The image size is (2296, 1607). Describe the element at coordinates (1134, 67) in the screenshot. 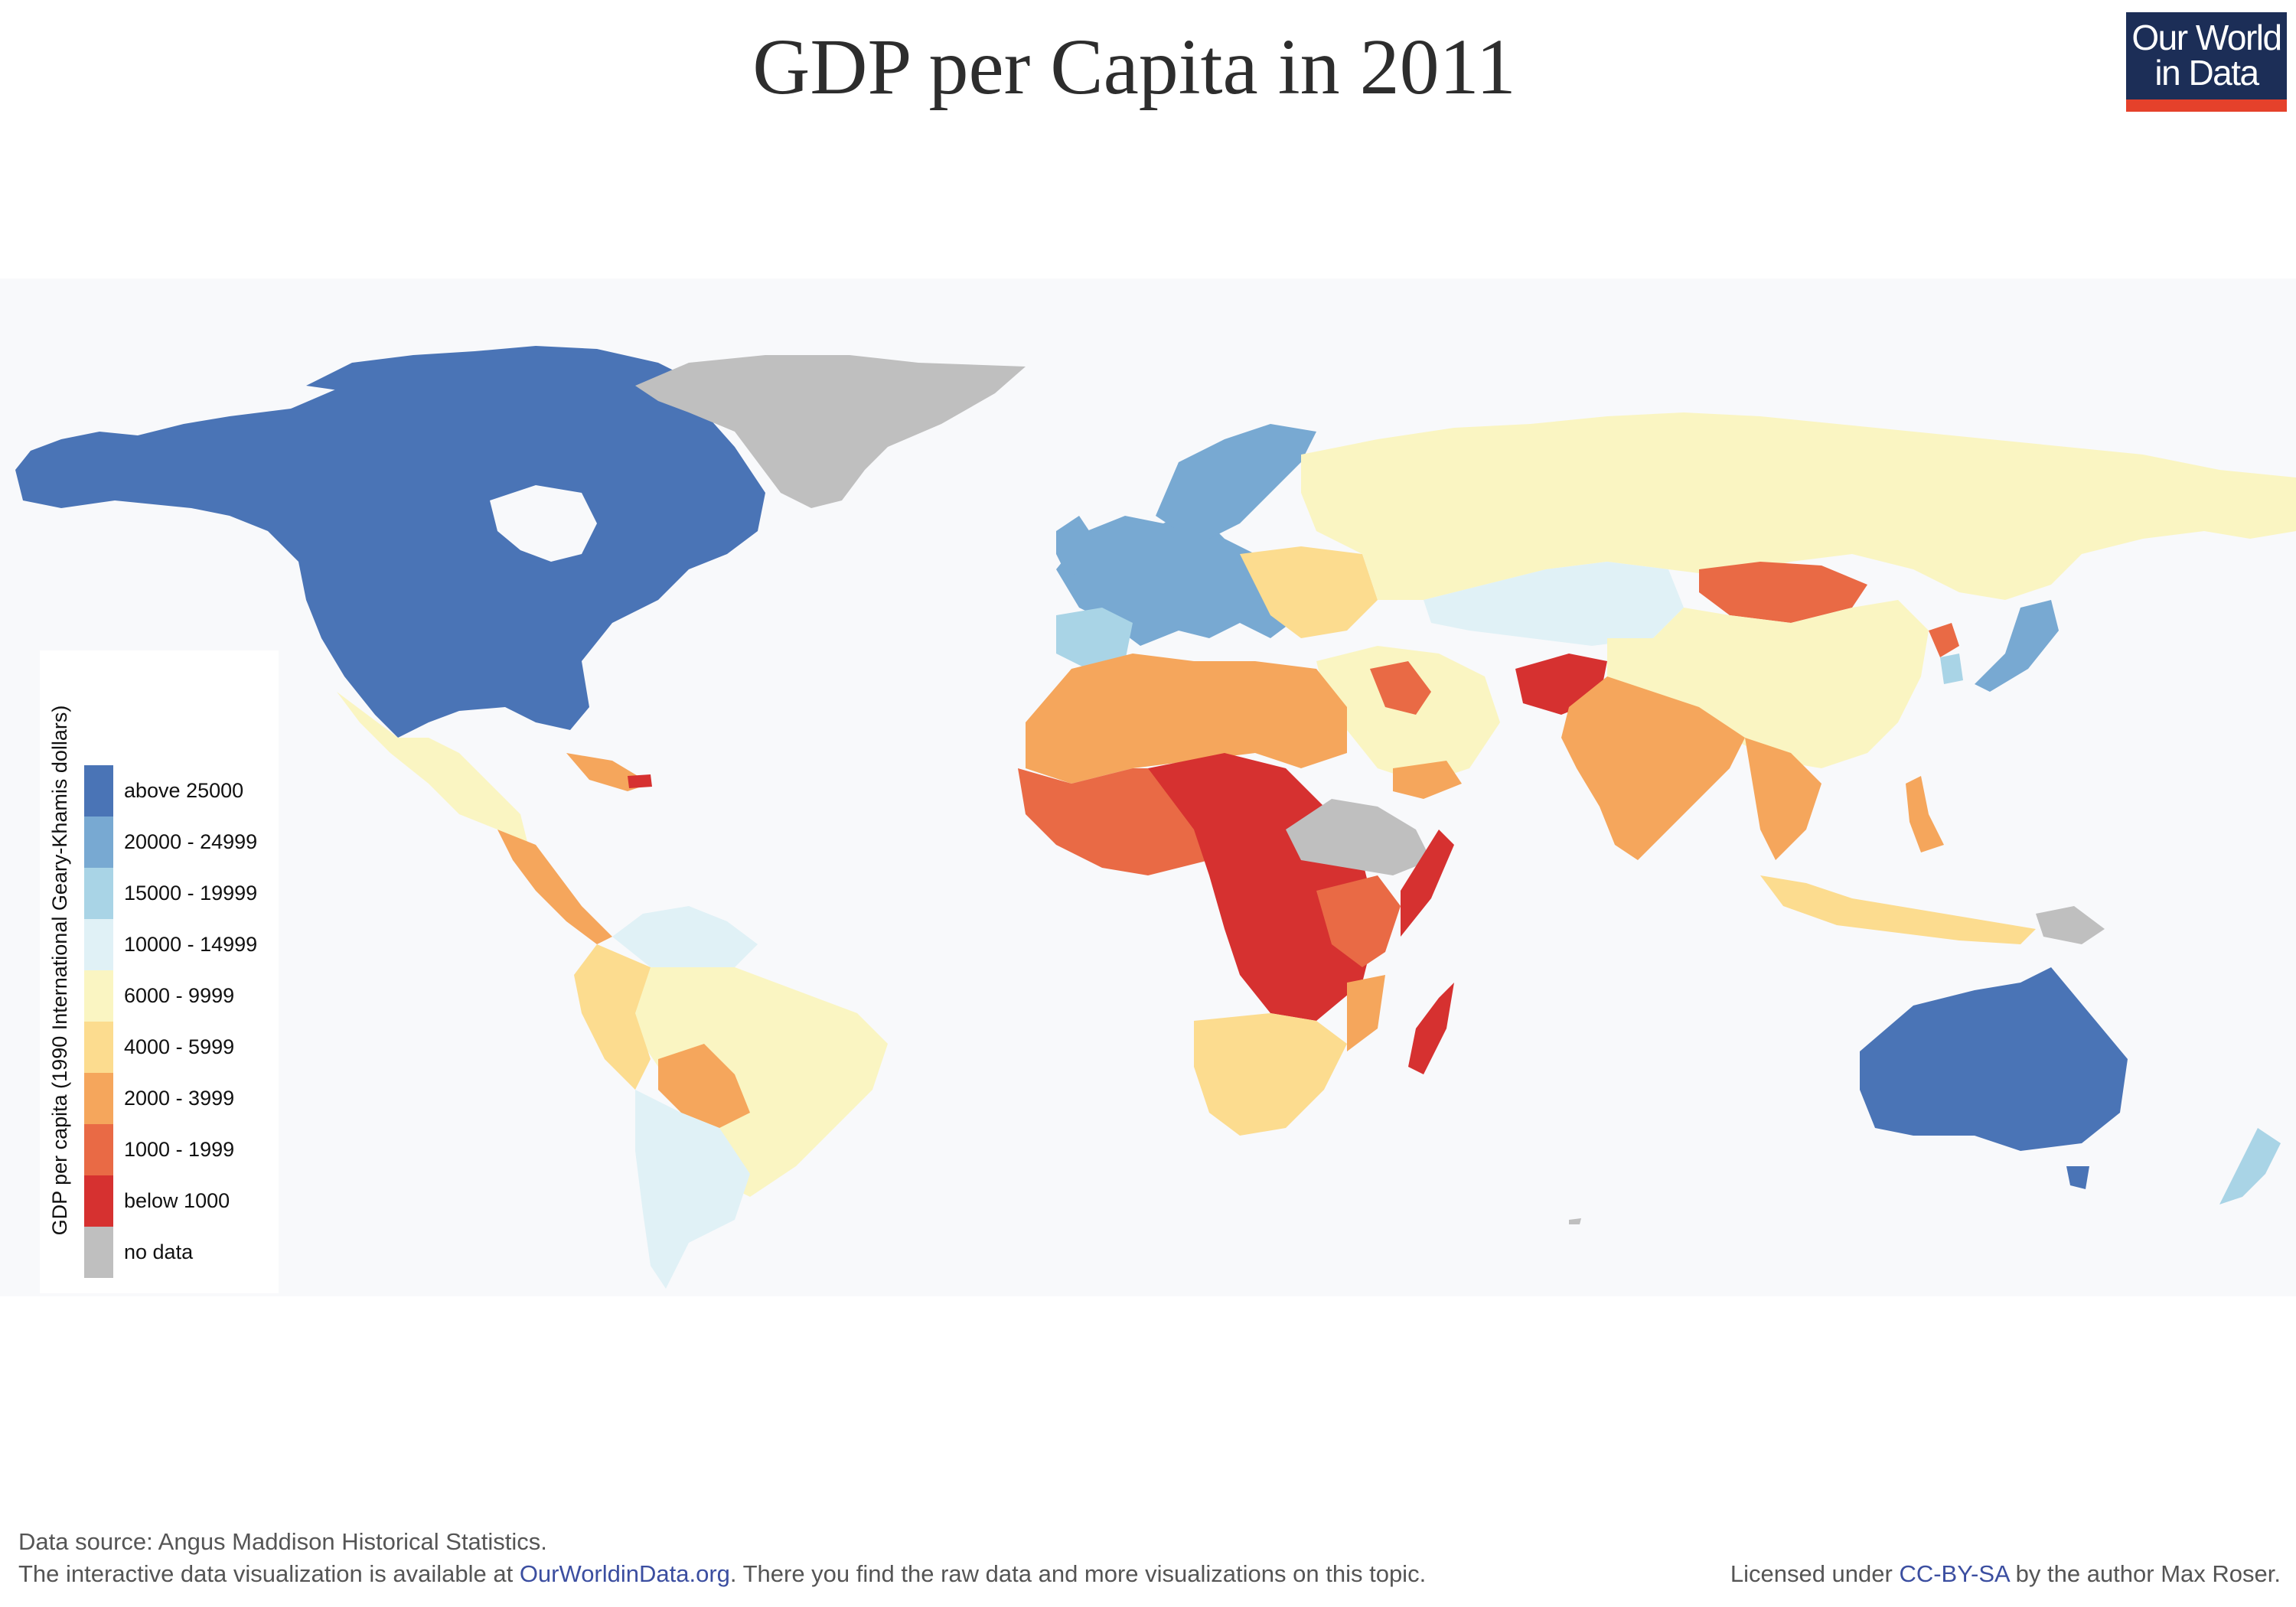

I see `chart-title: GDP per Capita in 2011` at that location.